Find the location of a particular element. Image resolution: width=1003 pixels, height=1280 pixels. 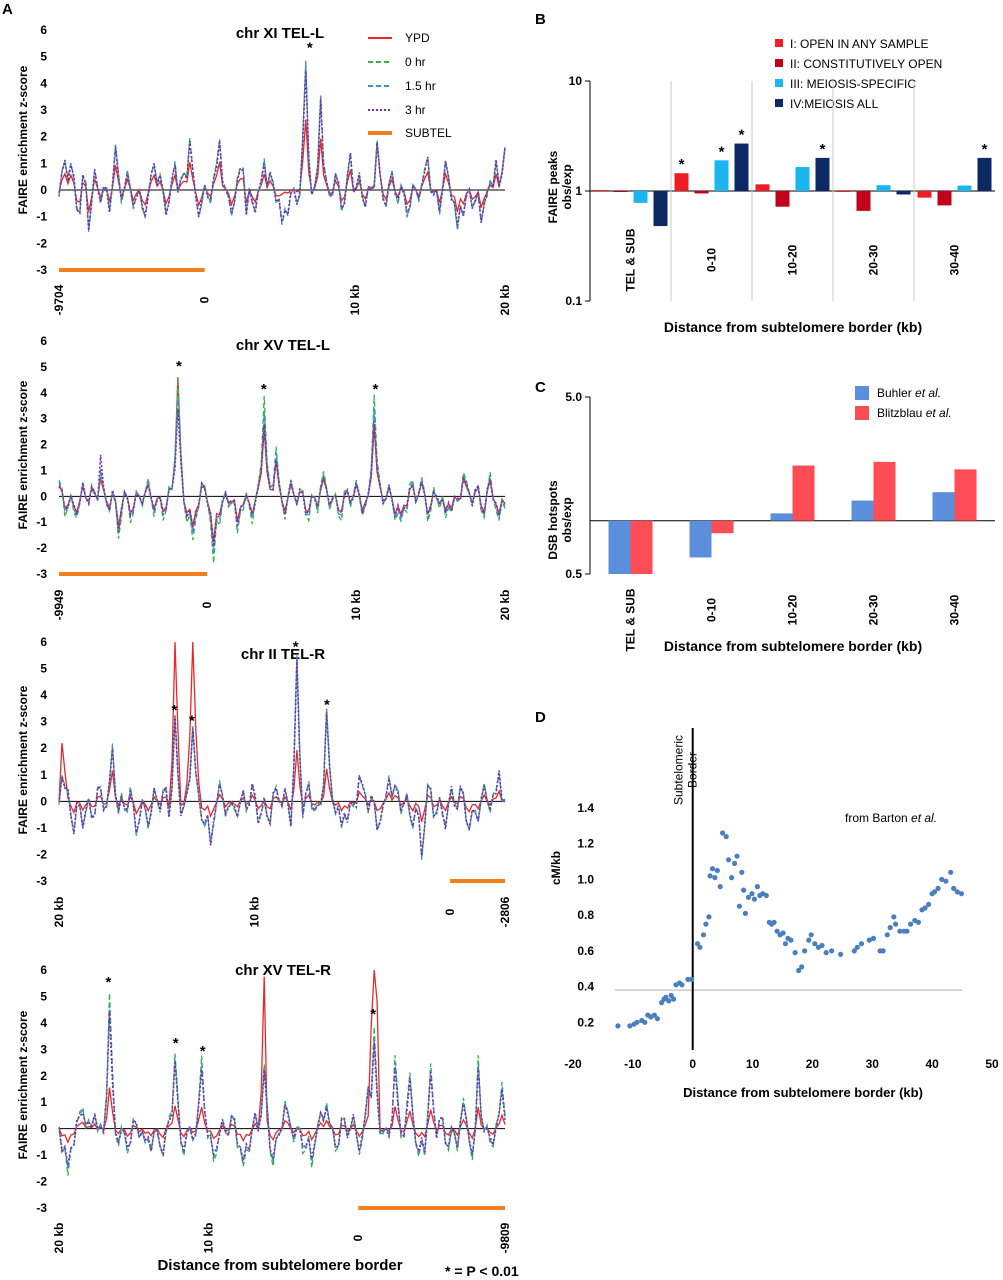

x-tick-label: 10 kb is located at coordinates (209, 1238).